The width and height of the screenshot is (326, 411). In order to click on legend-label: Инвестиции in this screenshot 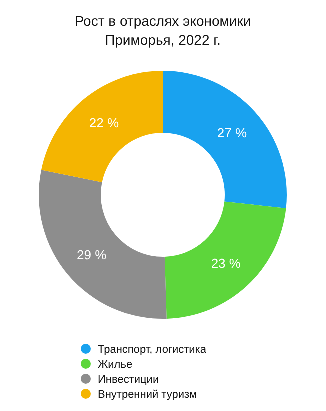, I will do `click(129, 380)`.